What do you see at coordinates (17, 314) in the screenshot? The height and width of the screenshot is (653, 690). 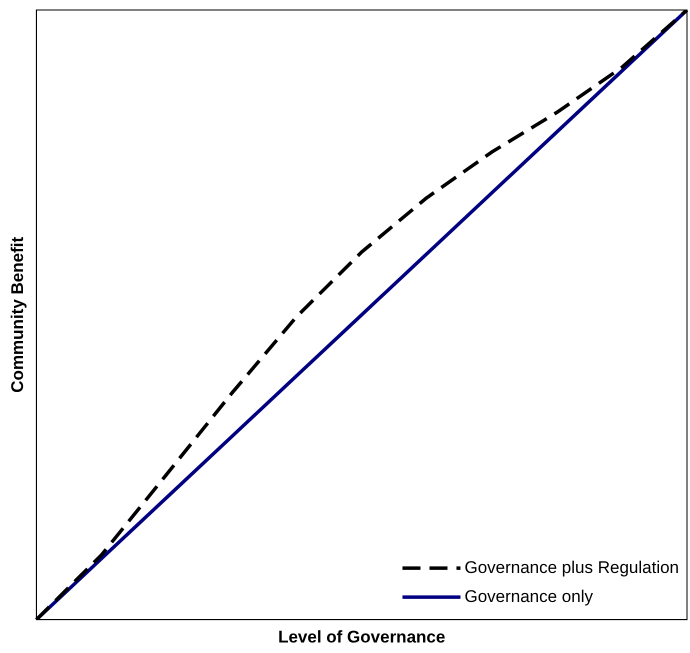 I see `y-axis-title: Community Benefit` at bounding box center [17, 314].